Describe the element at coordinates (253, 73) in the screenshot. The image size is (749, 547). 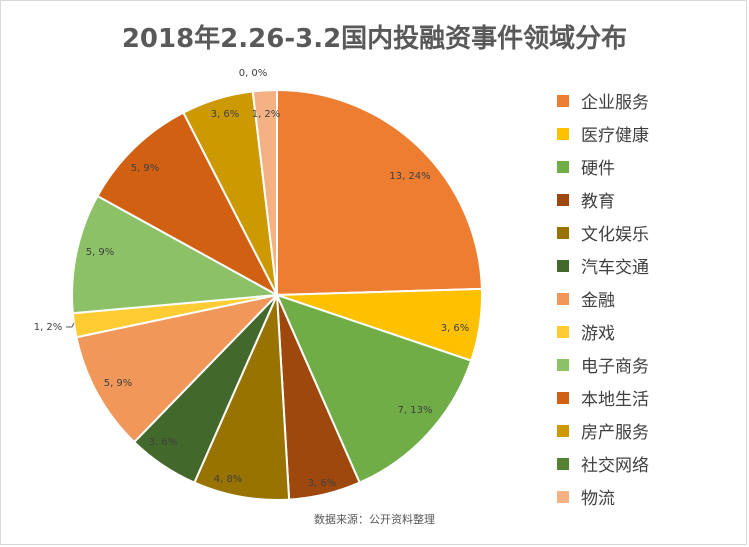
I see `data-label-11: 0, 0%` at that location.